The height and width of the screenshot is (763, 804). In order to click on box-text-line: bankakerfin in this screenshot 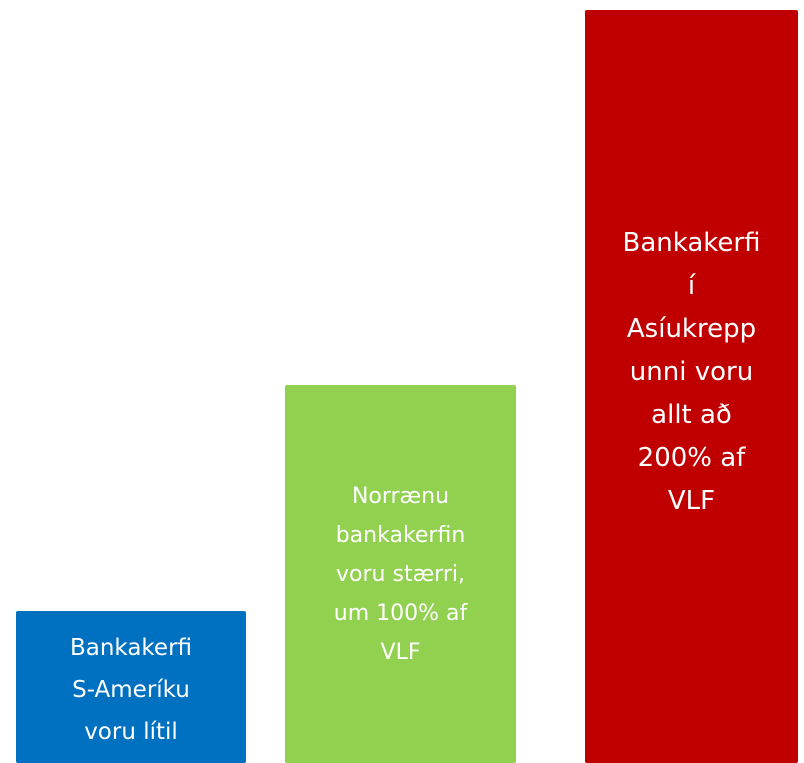, I will do `click(400, 535)`.